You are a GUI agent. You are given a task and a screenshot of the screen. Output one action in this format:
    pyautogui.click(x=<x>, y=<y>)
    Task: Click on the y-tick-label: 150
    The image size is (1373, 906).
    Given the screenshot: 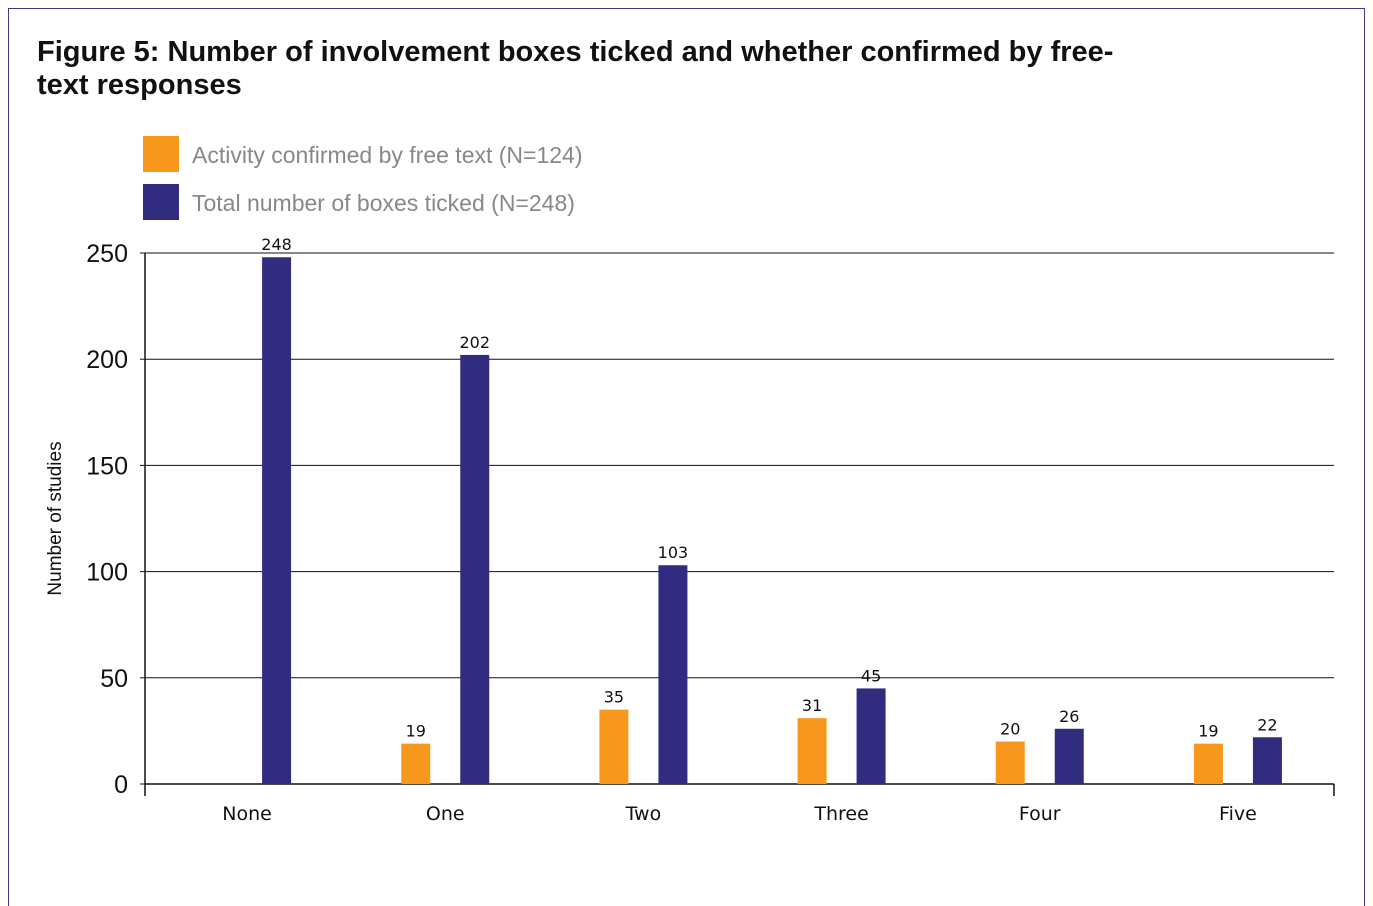 What is the action you would take?
    pyautogui.click(x=107, y=466)
    